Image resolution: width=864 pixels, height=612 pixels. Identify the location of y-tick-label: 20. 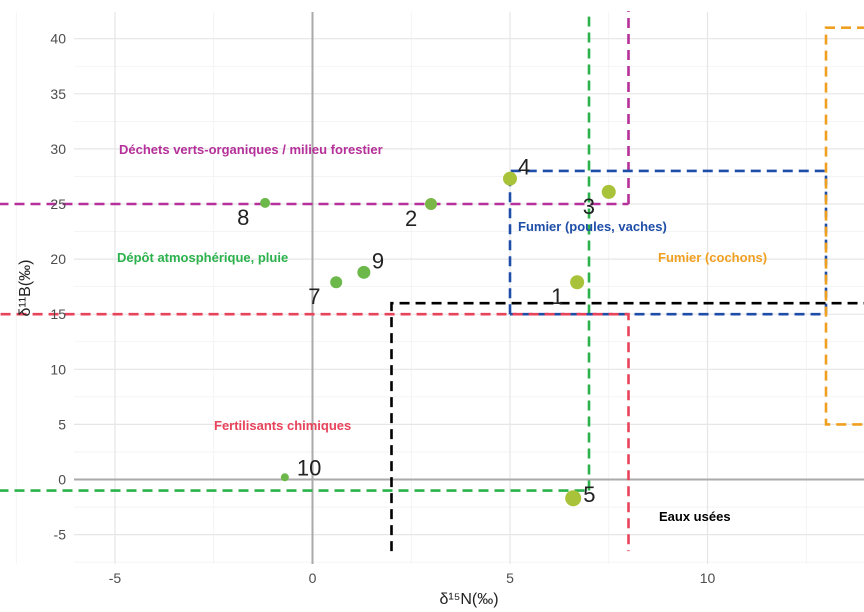
(58, 259).